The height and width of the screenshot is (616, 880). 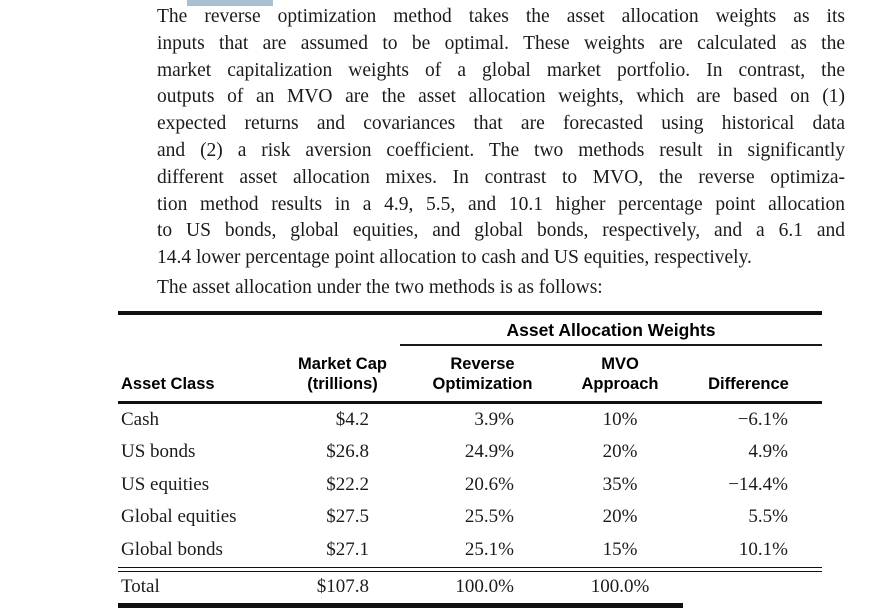 I want to click on cell-market-cap: $22.2, so click(x=347, y=484).